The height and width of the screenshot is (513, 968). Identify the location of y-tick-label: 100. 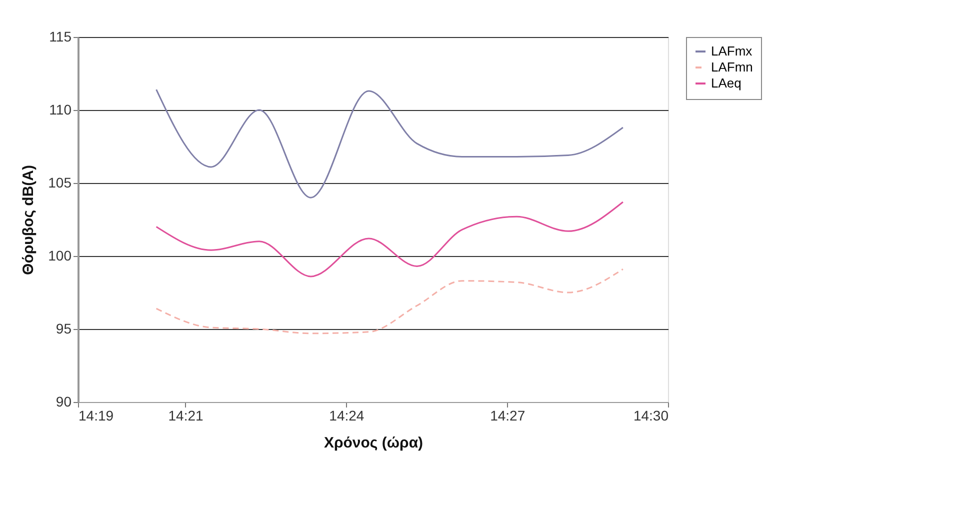
(60, 256).